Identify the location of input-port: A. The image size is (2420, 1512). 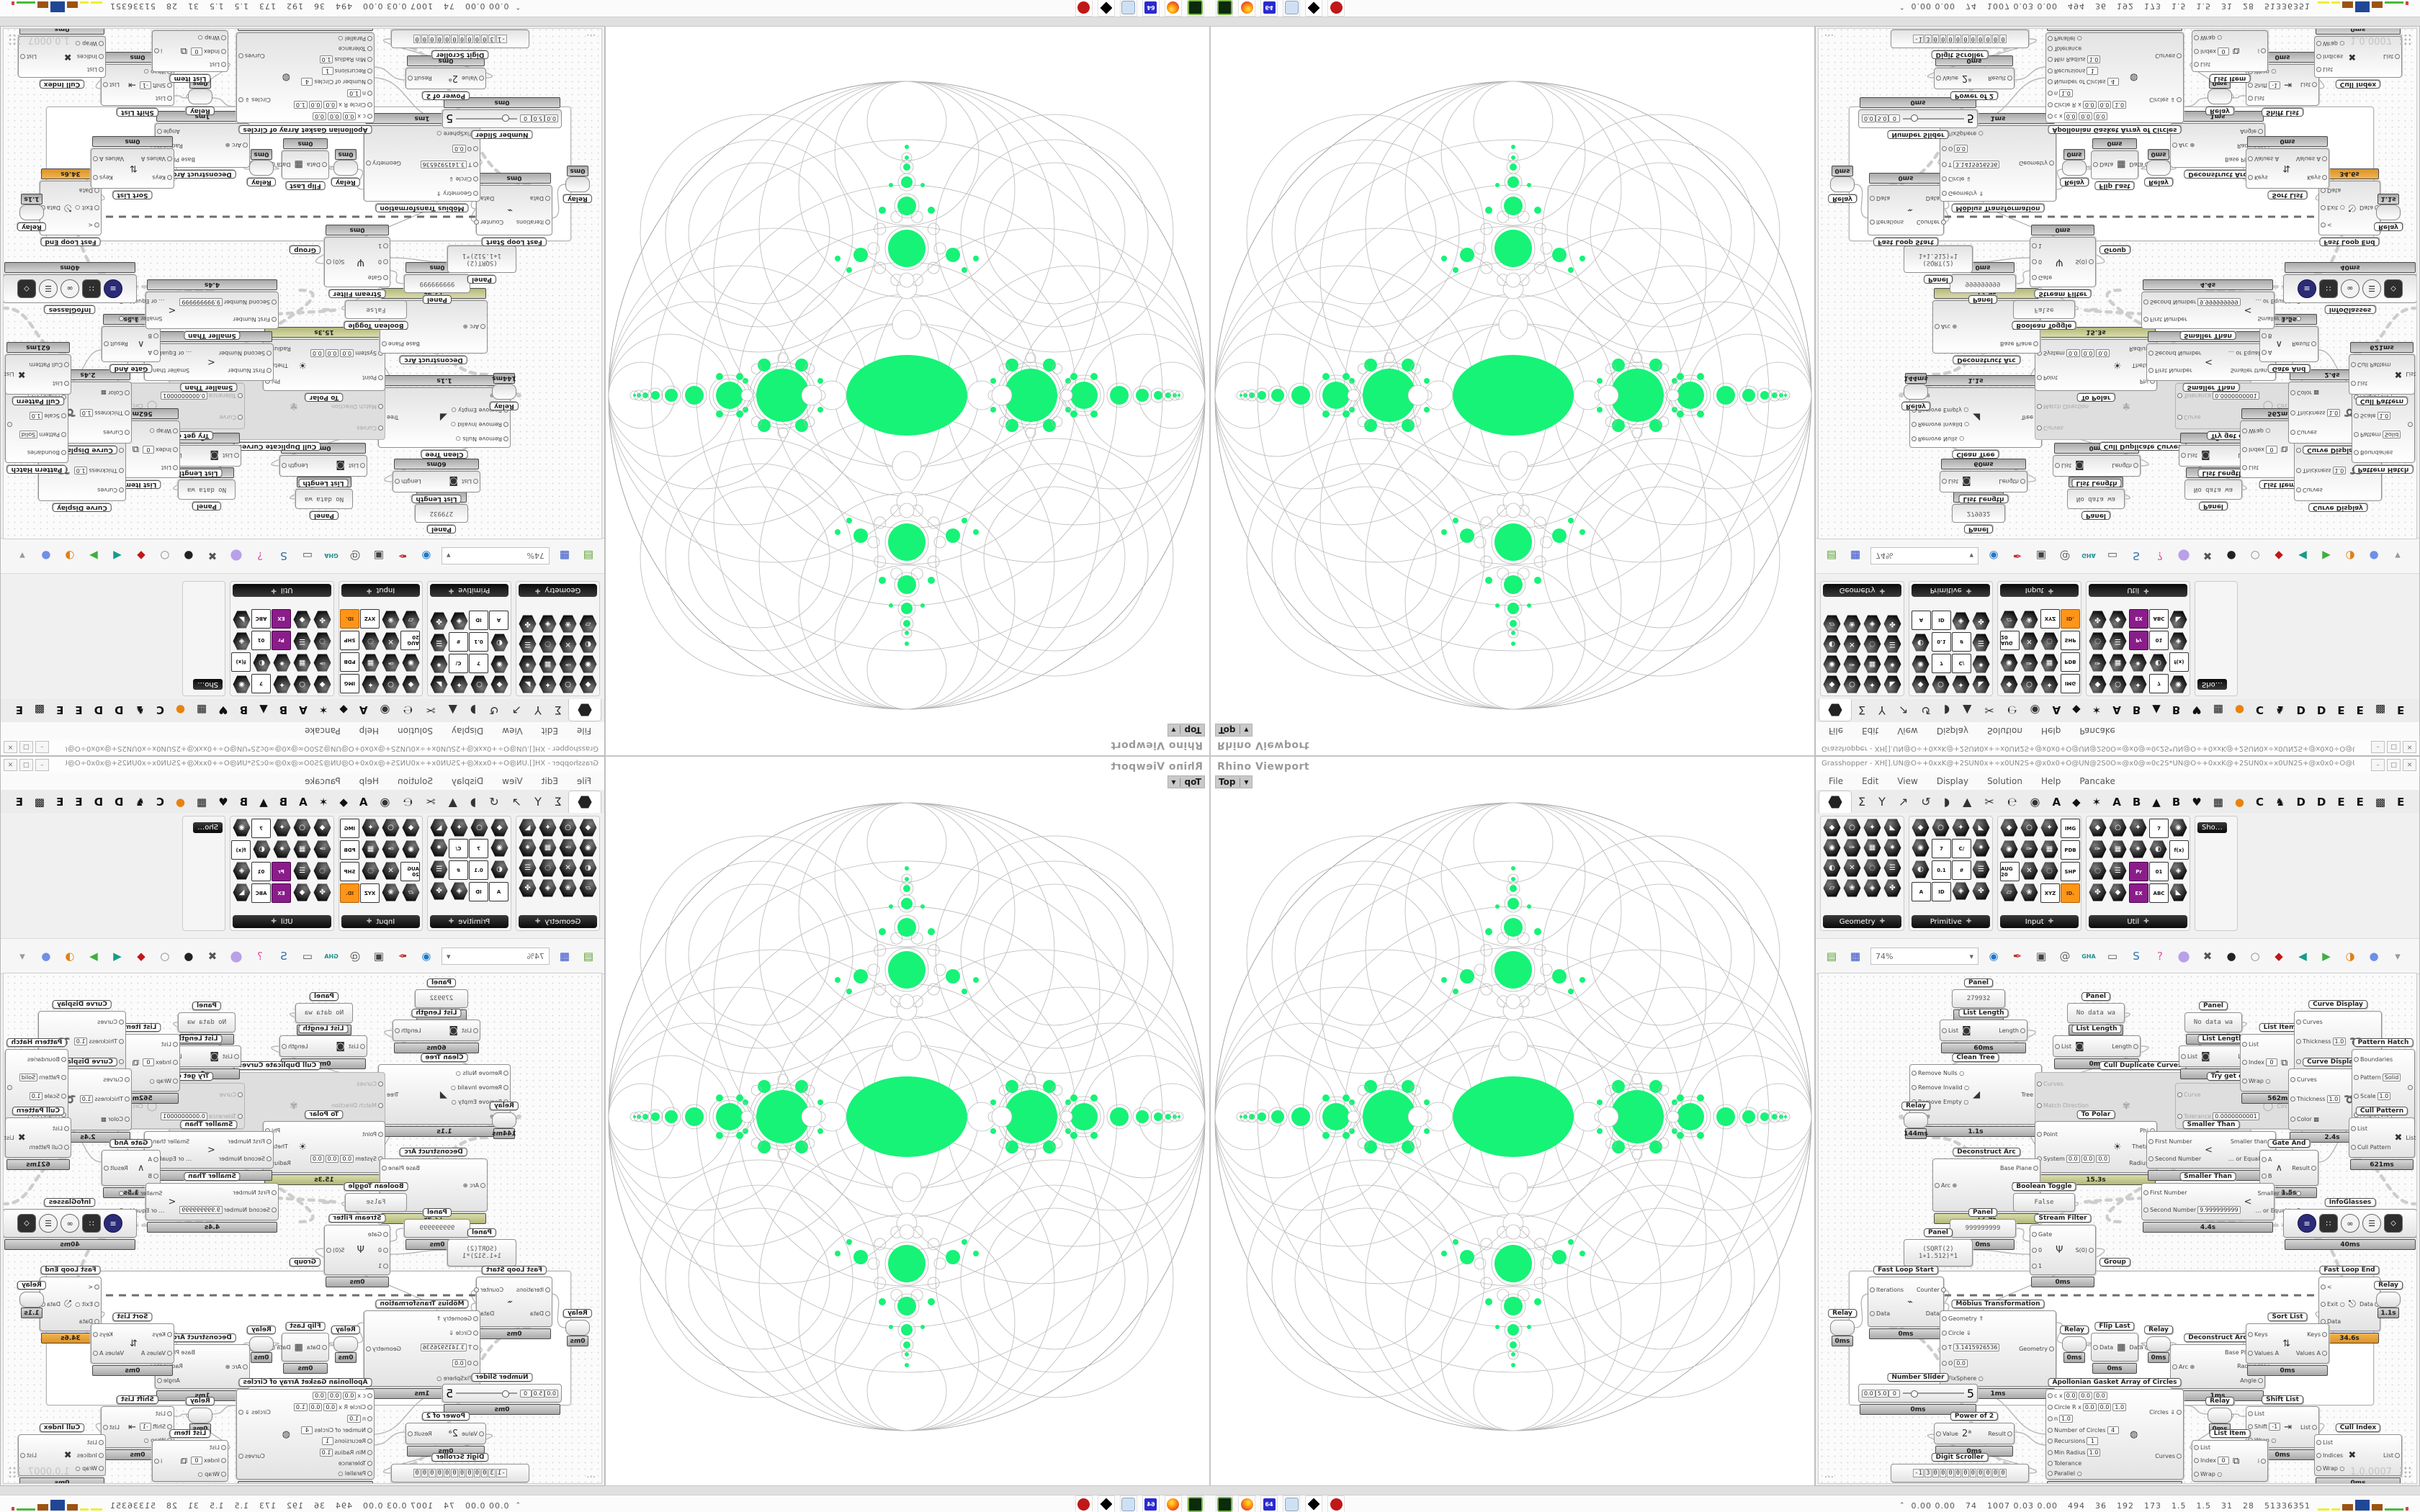
(2267, 1159).